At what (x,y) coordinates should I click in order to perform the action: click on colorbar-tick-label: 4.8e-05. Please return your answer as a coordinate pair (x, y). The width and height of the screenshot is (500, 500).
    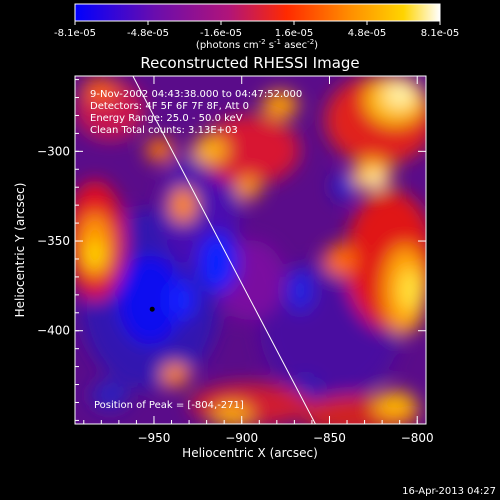
    Looking at the image, I should click on (367, 33).